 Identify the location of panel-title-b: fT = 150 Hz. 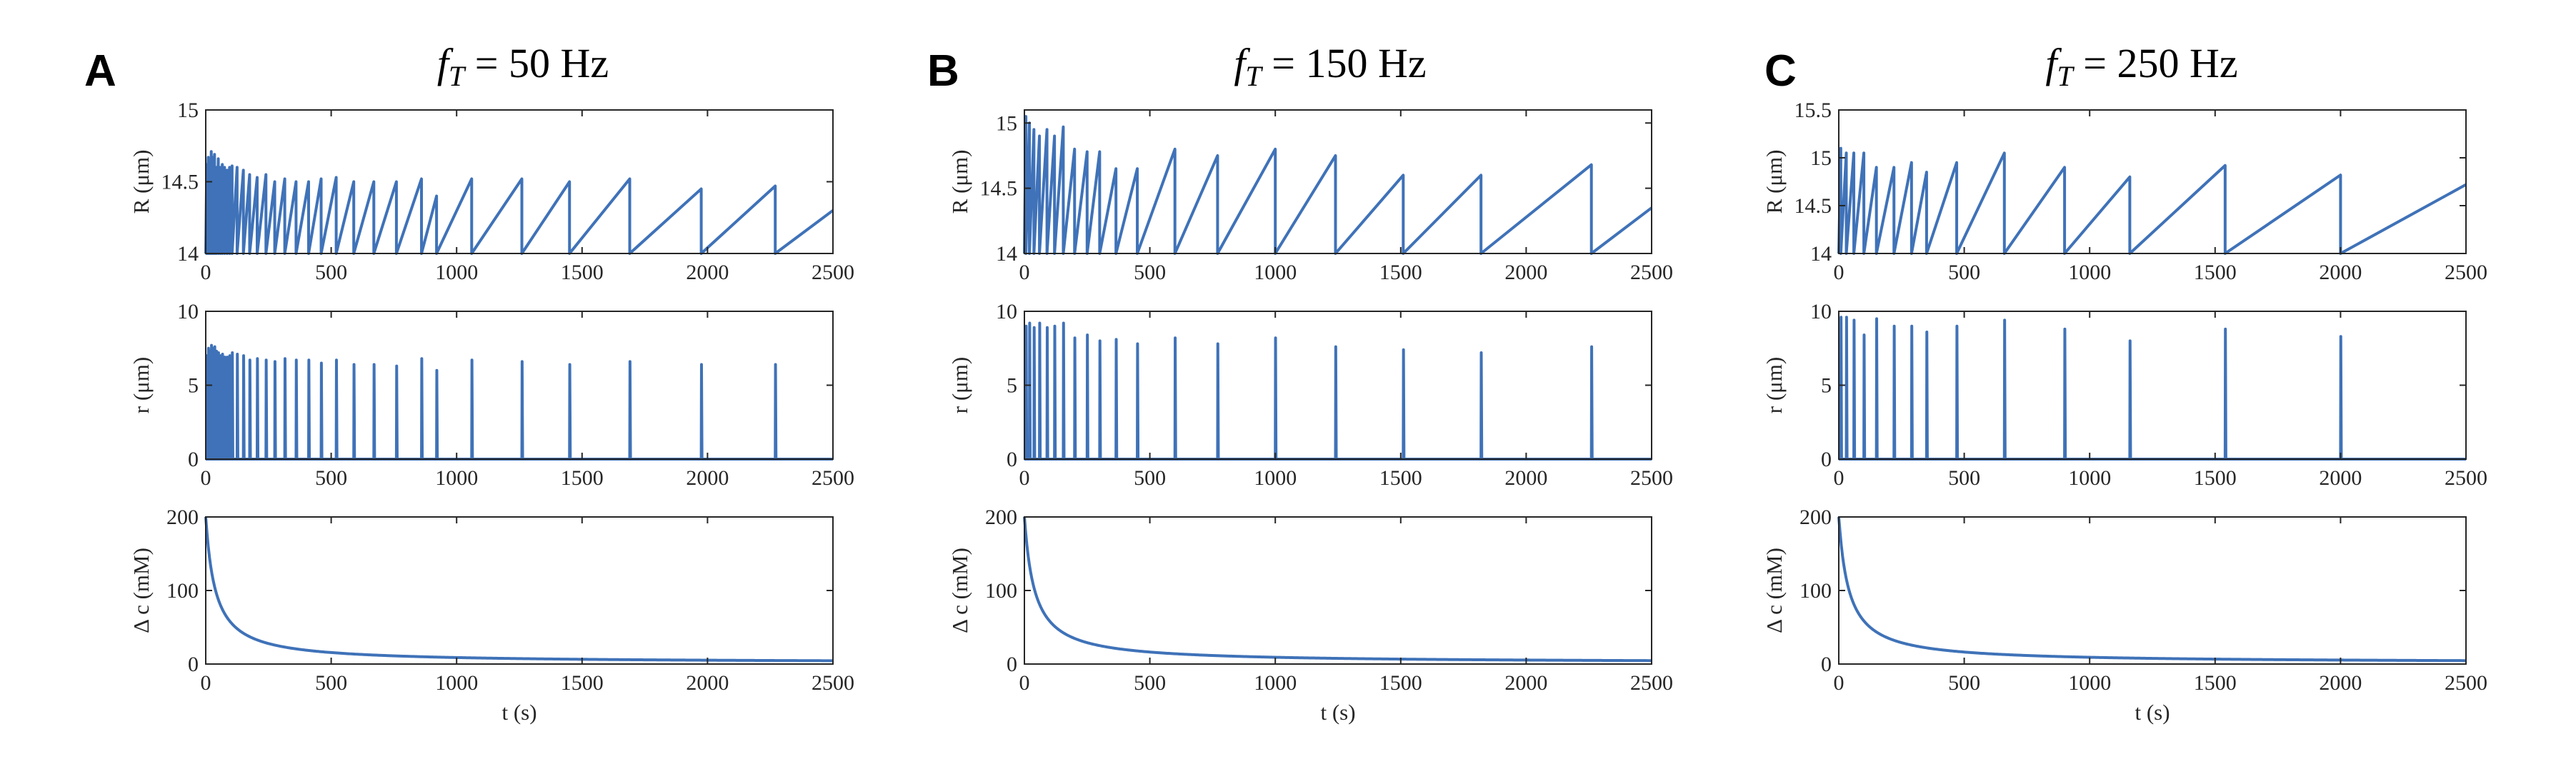
(1330, 66).